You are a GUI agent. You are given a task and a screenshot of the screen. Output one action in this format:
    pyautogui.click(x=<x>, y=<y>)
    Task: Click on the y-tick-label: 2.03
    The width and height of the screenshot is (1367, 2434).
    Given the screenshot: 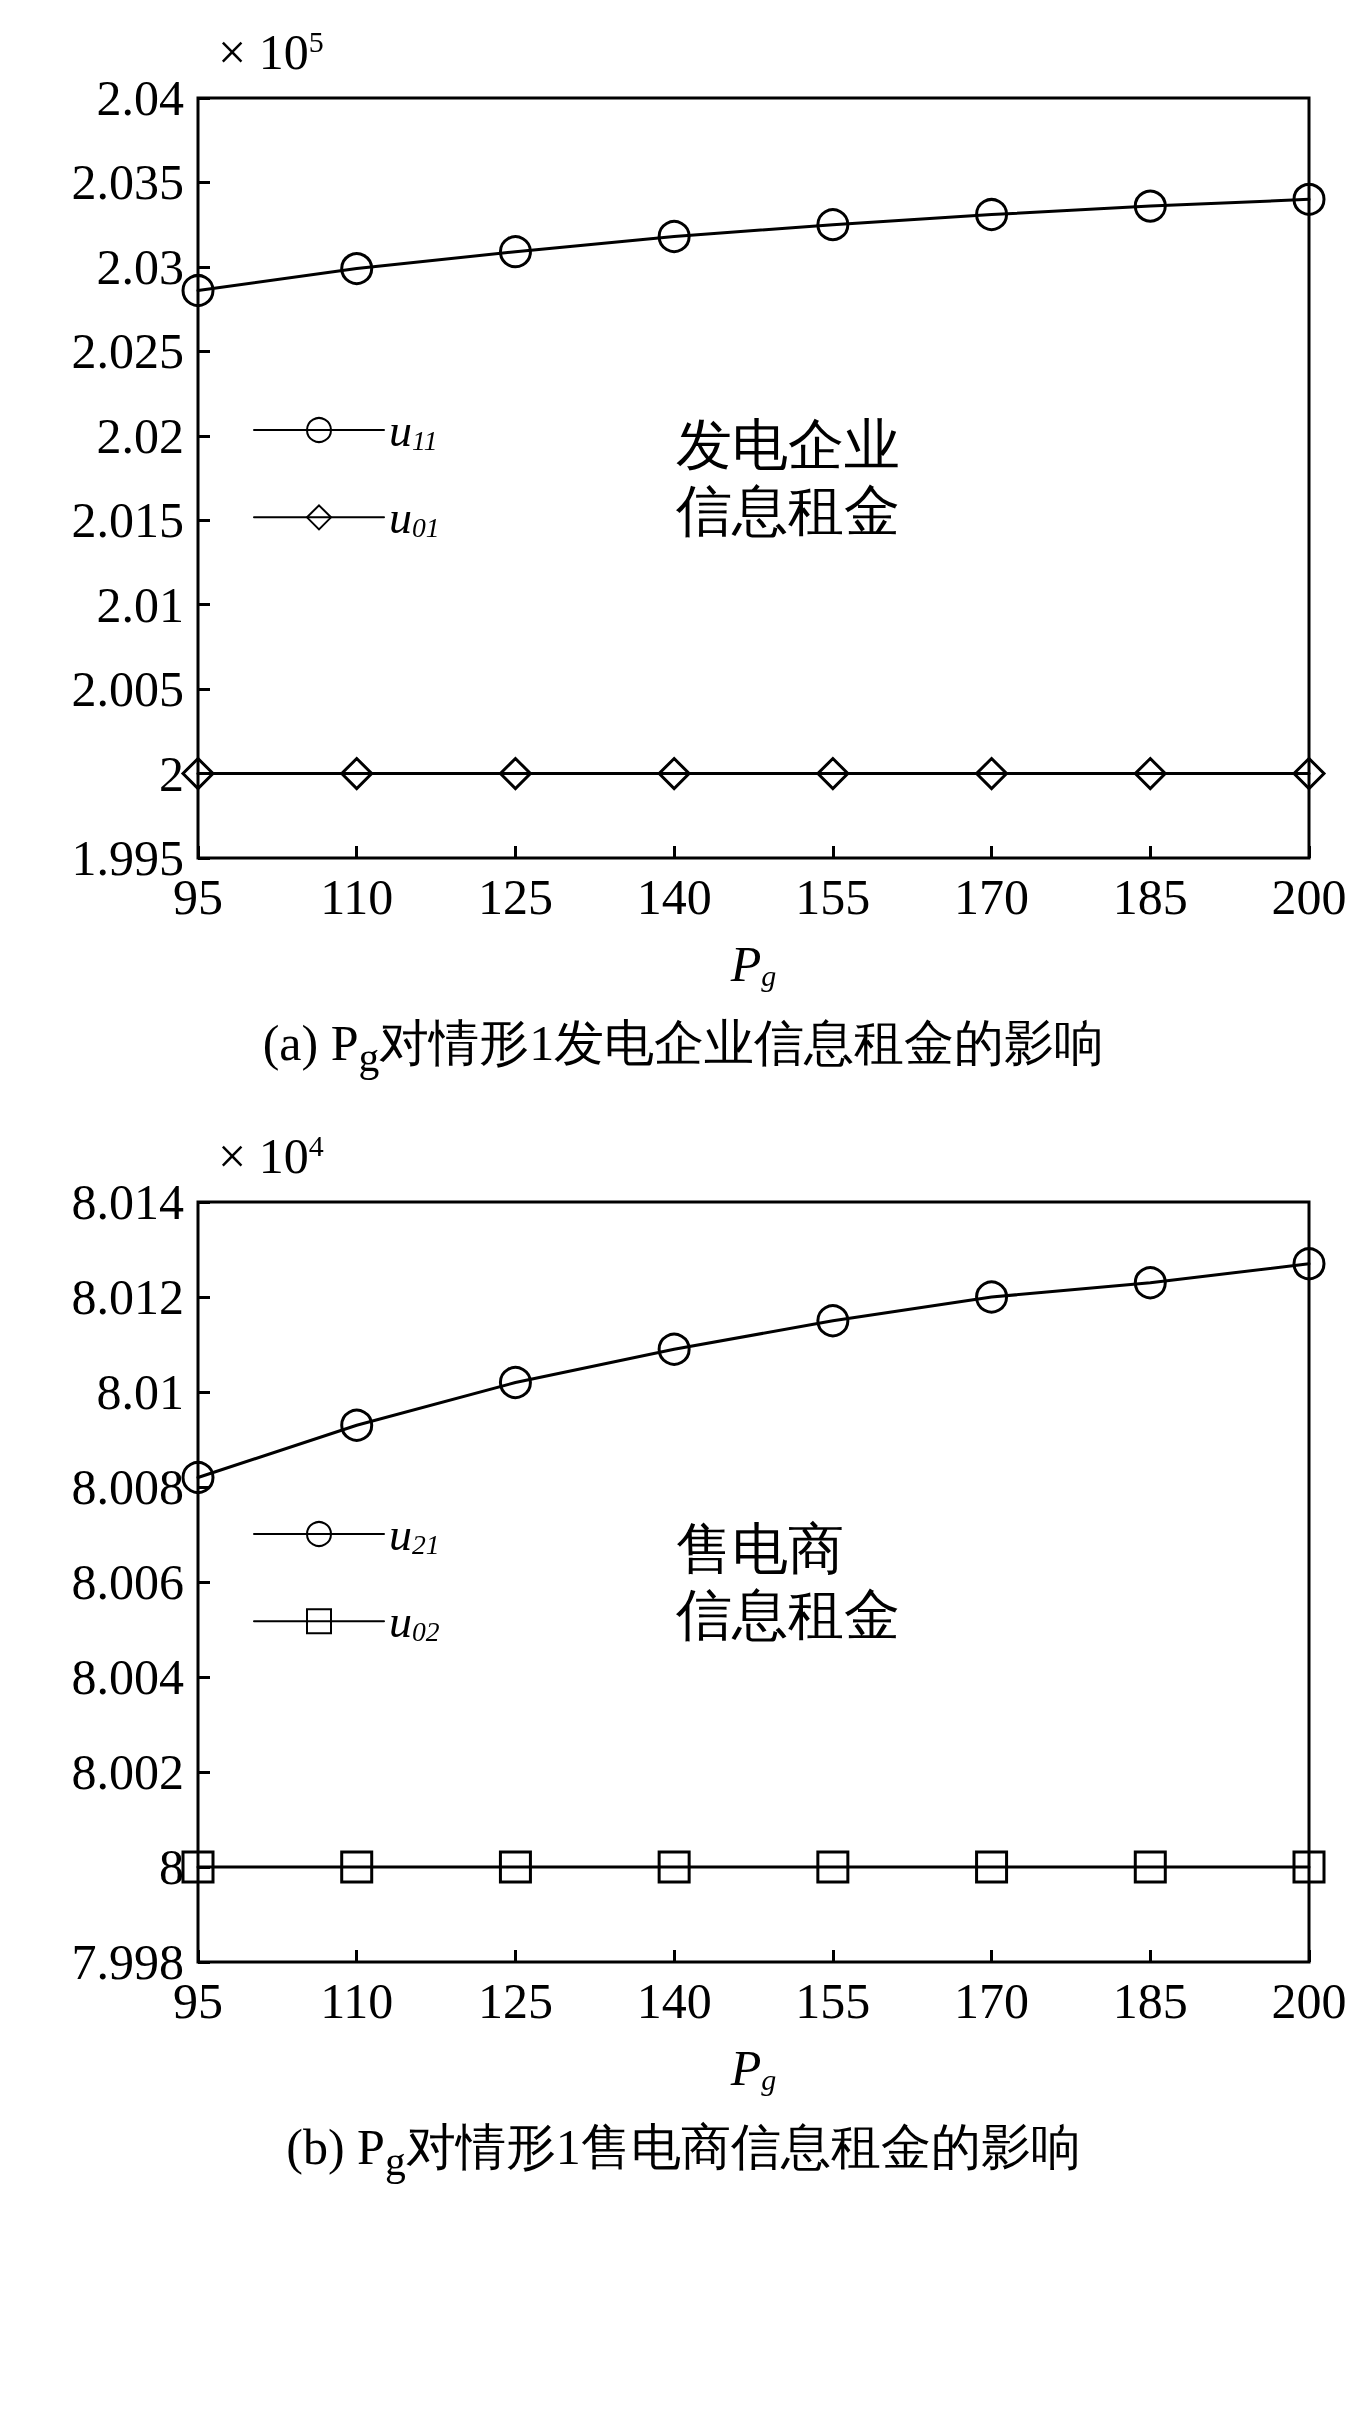 What is the action you would take?
    pyautogui.click(x=140, y=266)
    